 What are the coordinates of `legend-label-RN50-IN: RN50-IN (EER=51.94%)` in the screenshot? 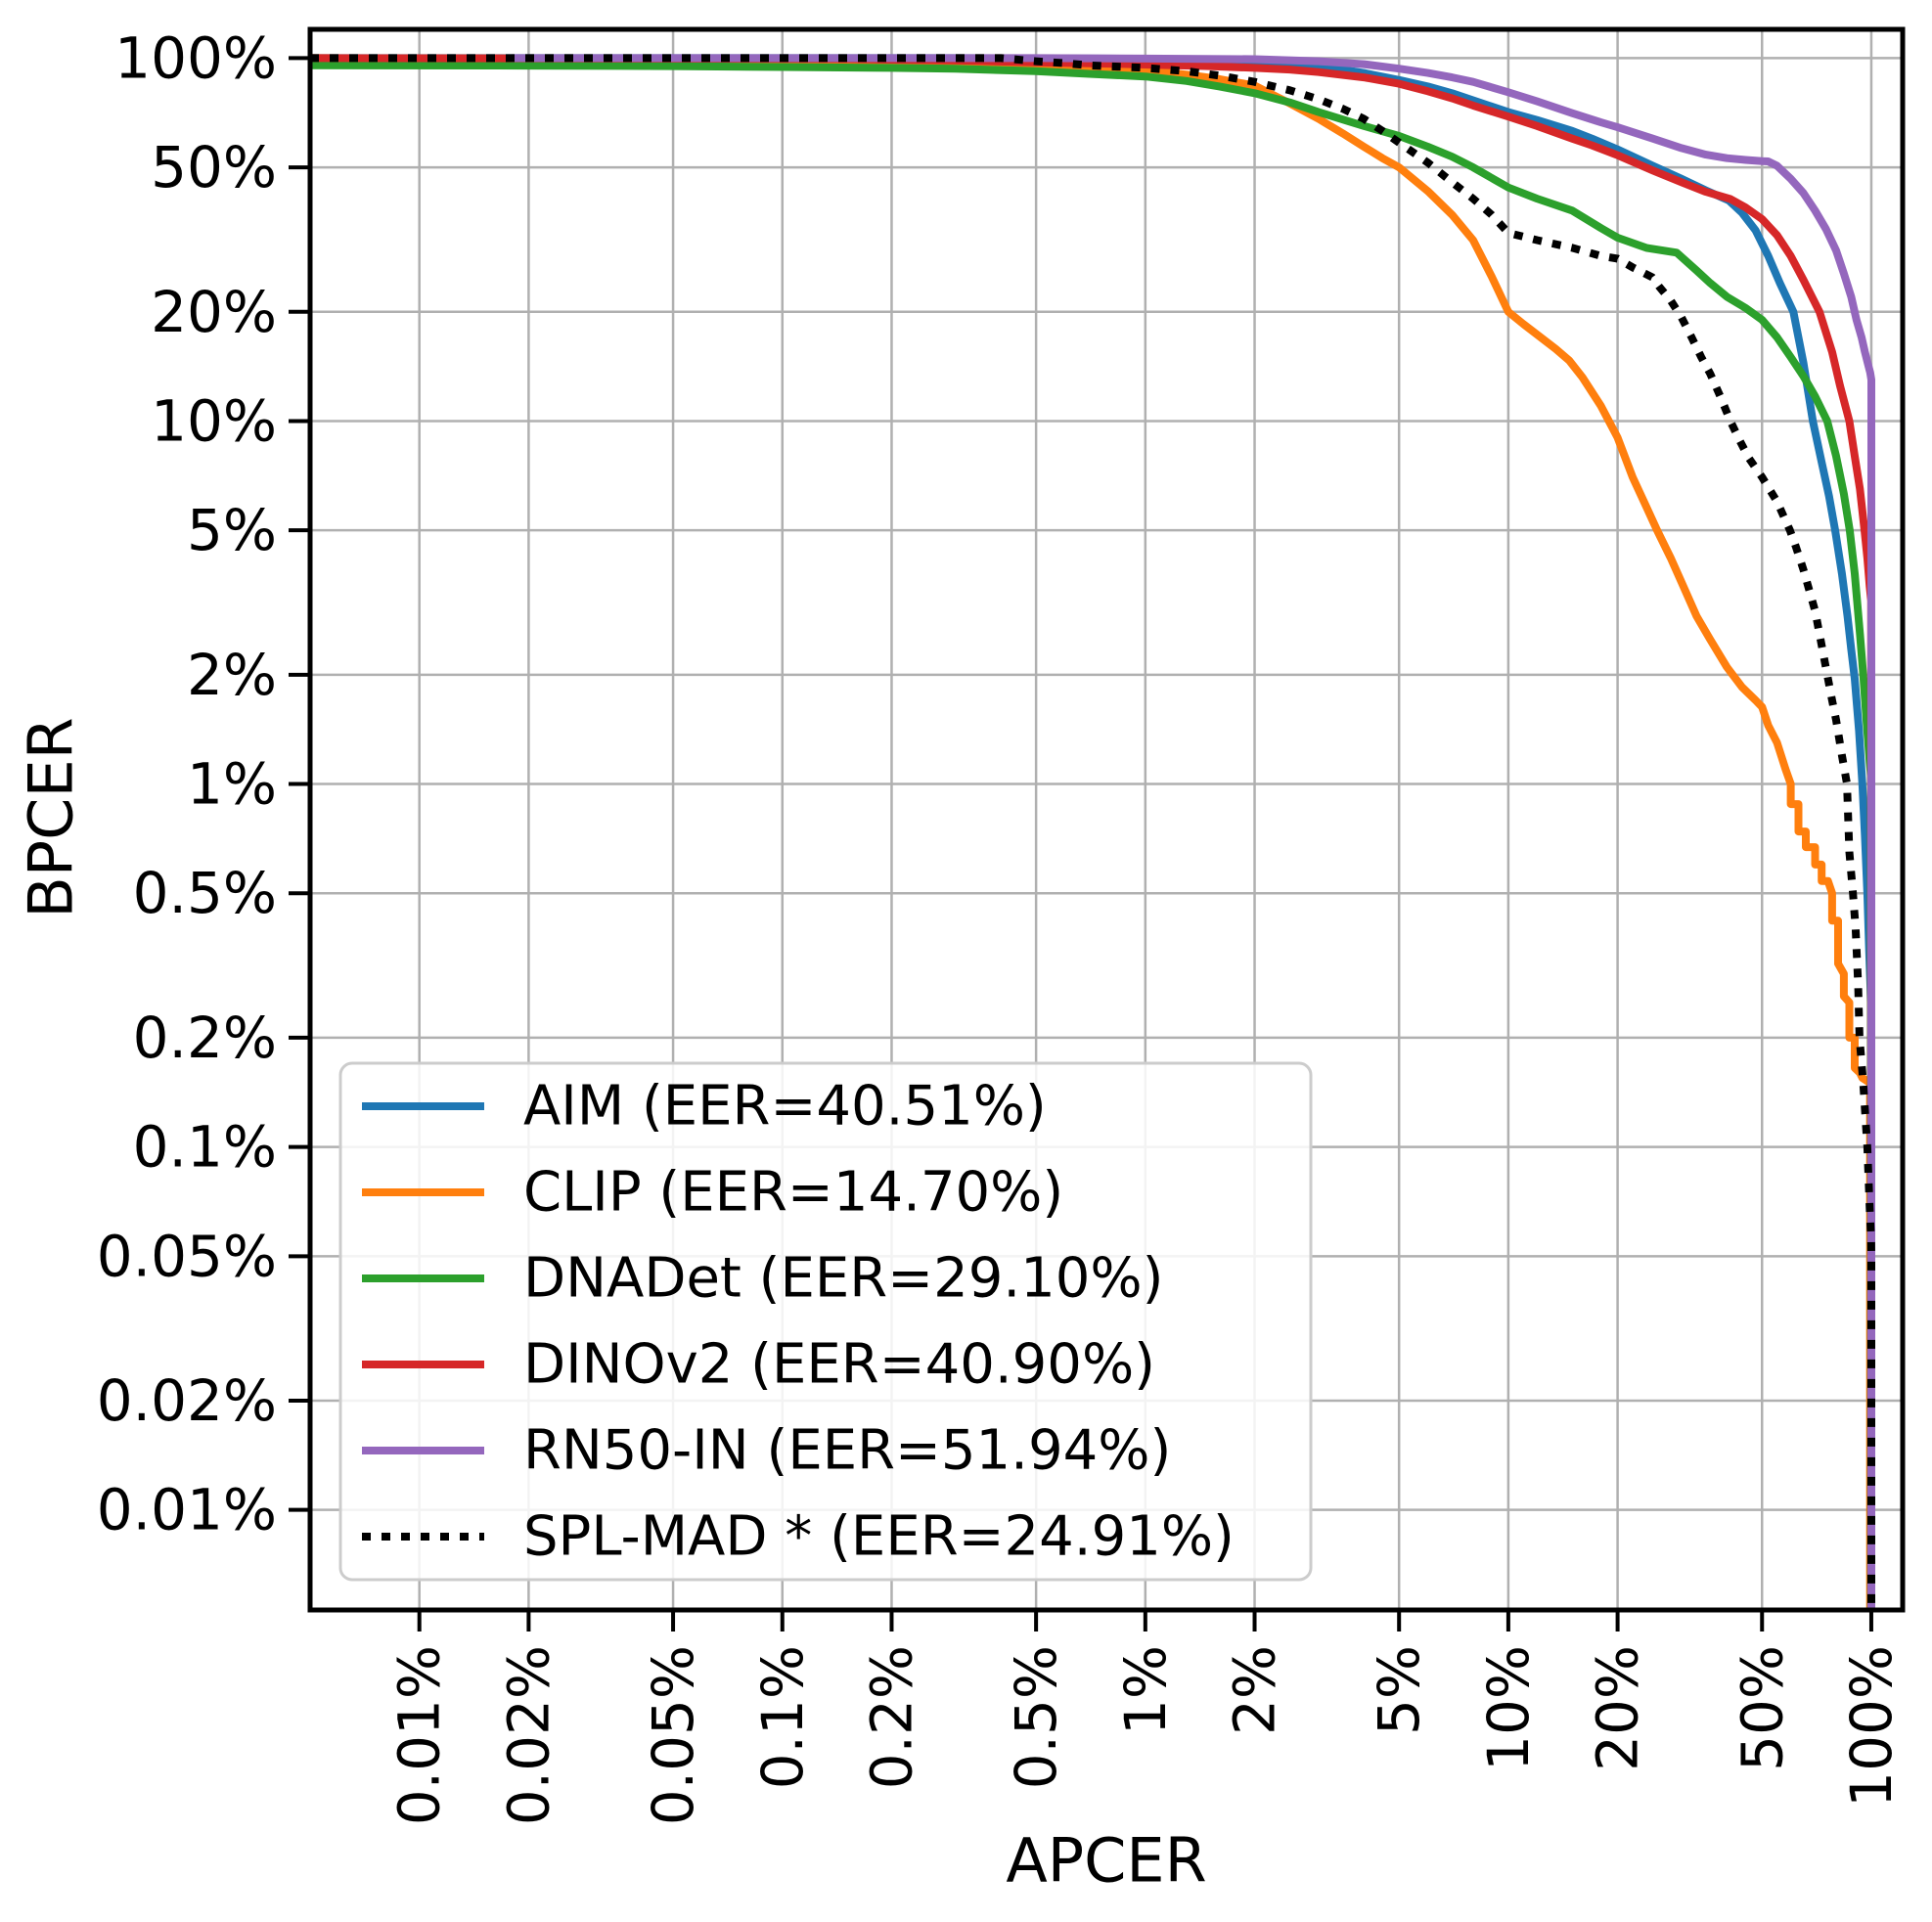 It's located at (847, 1451).